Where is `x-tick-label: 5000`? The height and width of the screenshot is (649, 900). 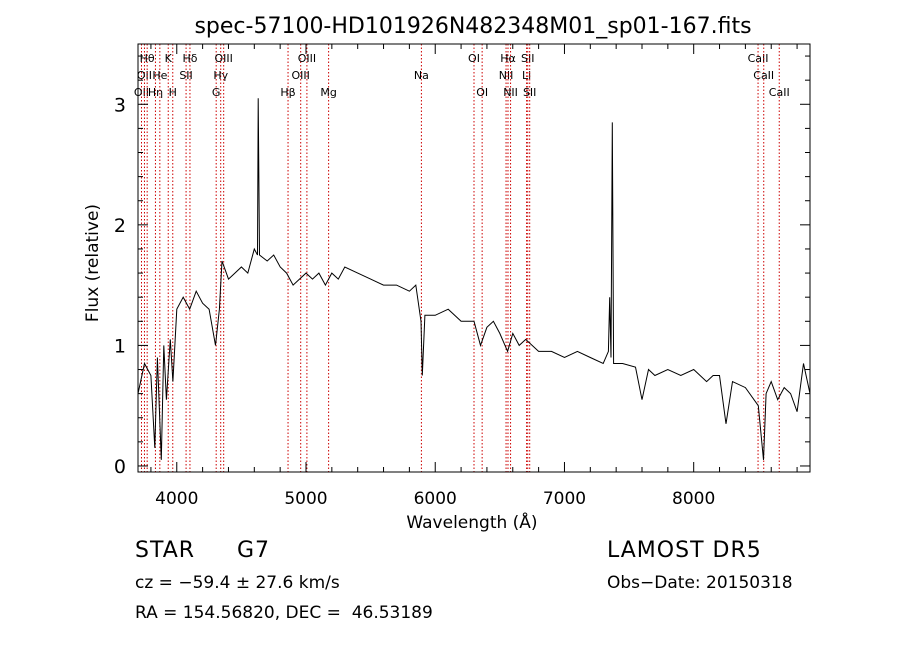
x-tick-label: 5000 is located at coordinates (305, 499).